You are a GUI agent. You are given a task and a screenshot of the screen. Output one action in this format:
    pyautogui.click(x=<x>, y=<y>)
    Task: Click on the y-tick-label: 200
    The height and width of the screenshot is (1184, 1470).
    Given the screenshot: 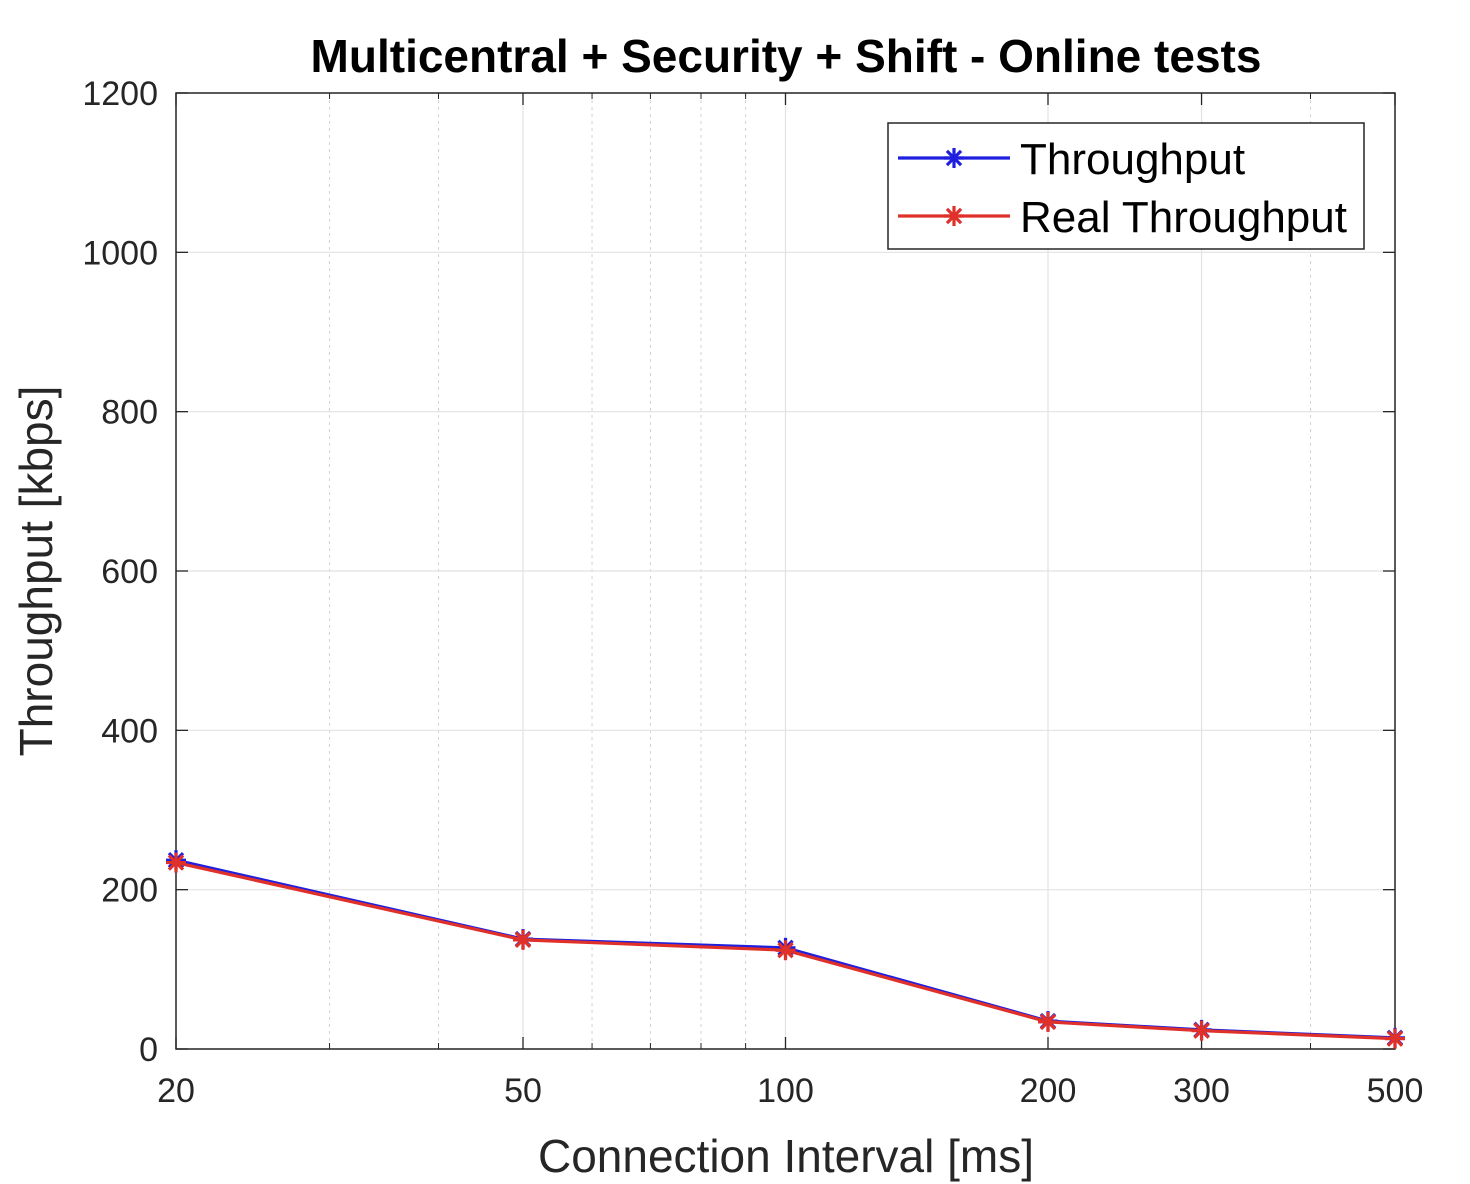 What is the action you would take?
    pyautogui.click(x=129, y=891)
    